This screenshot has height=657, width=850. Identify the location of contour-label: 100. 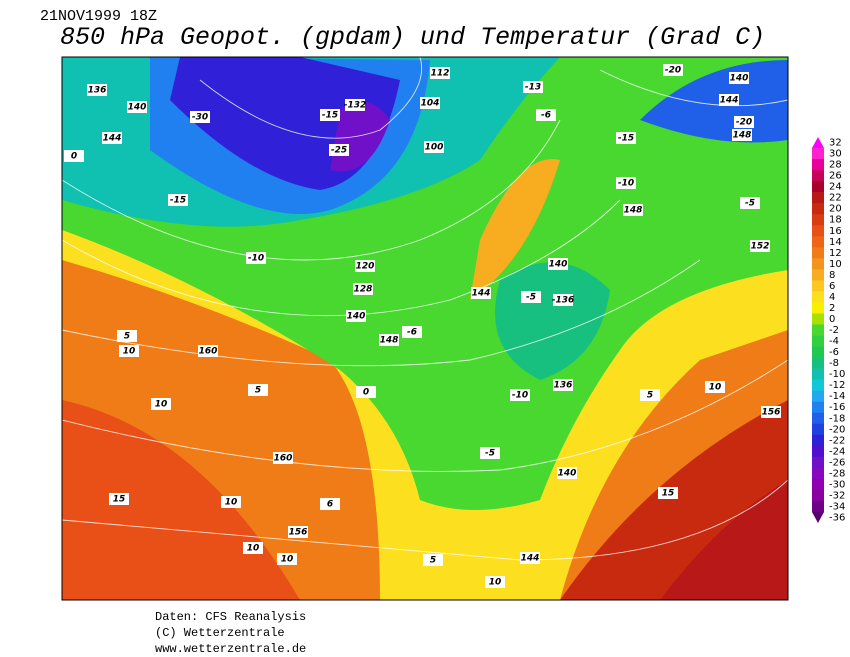
(434, 148).